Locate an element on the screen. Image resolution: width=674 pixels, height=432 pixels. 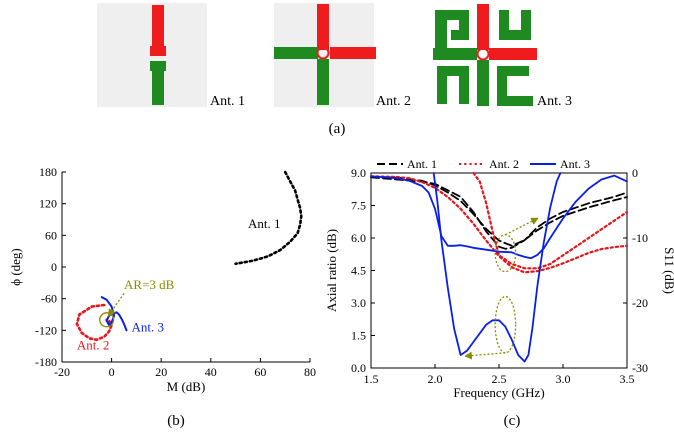
arrow-to-s11-axis is located at coordinates (522, 226).